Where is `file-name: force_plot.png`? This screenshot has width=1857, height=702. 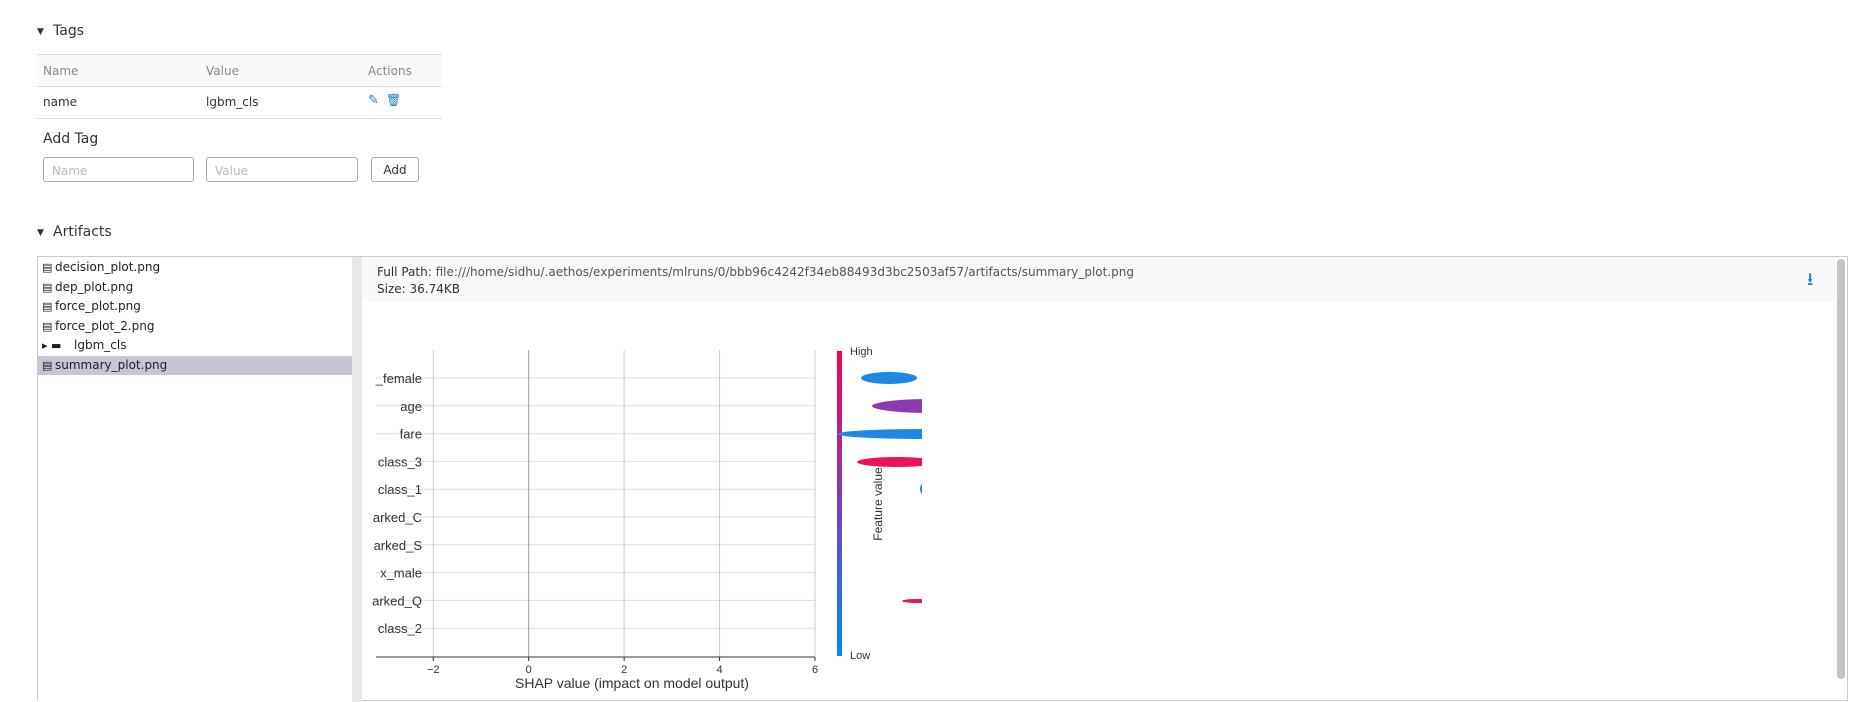 file-name: force_plot.png is located at coordinates (98, 306).